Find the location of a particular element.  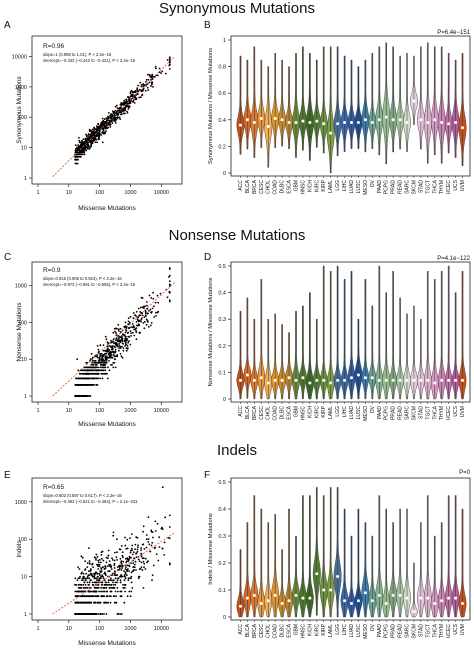

y-tick-label: 10000 is located at coordinates (19, 57).